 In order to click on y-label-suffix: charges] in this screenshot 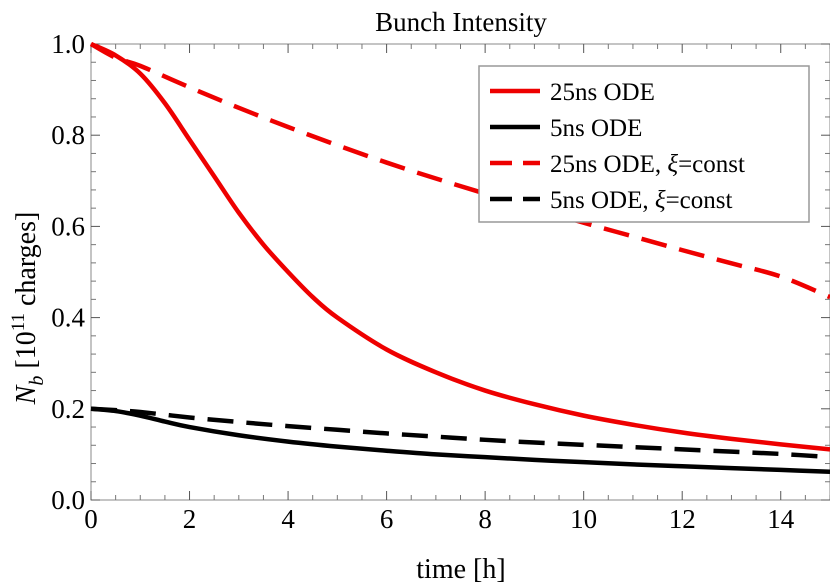, I will do `click(26, 262)`.